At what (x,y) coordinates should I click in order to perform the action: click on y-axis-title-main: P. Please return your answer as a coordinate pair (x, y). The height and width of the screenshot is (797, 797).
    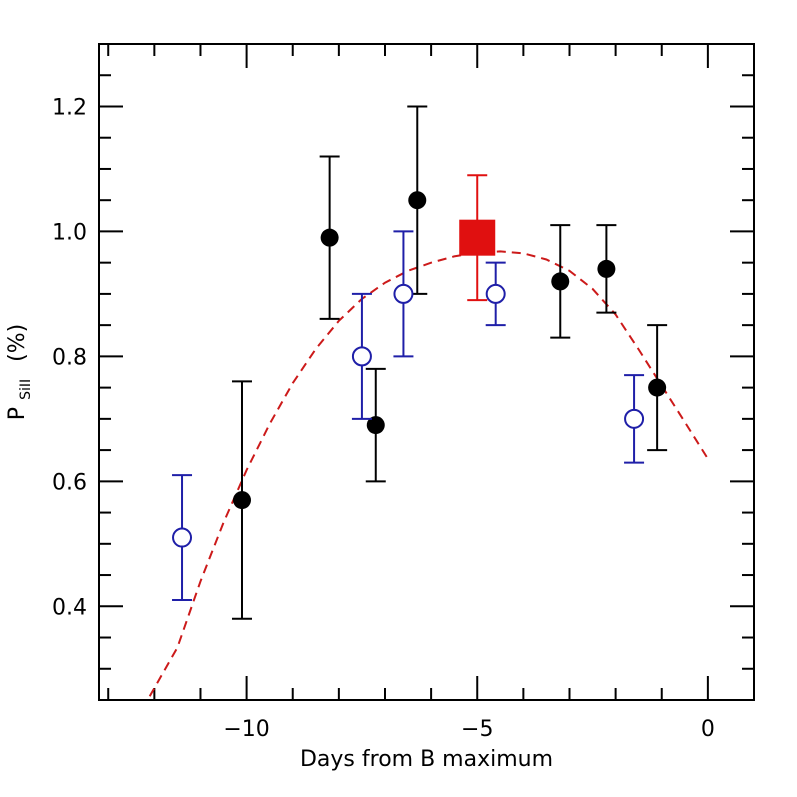
    Looking at the image, I should click on (17, 413).